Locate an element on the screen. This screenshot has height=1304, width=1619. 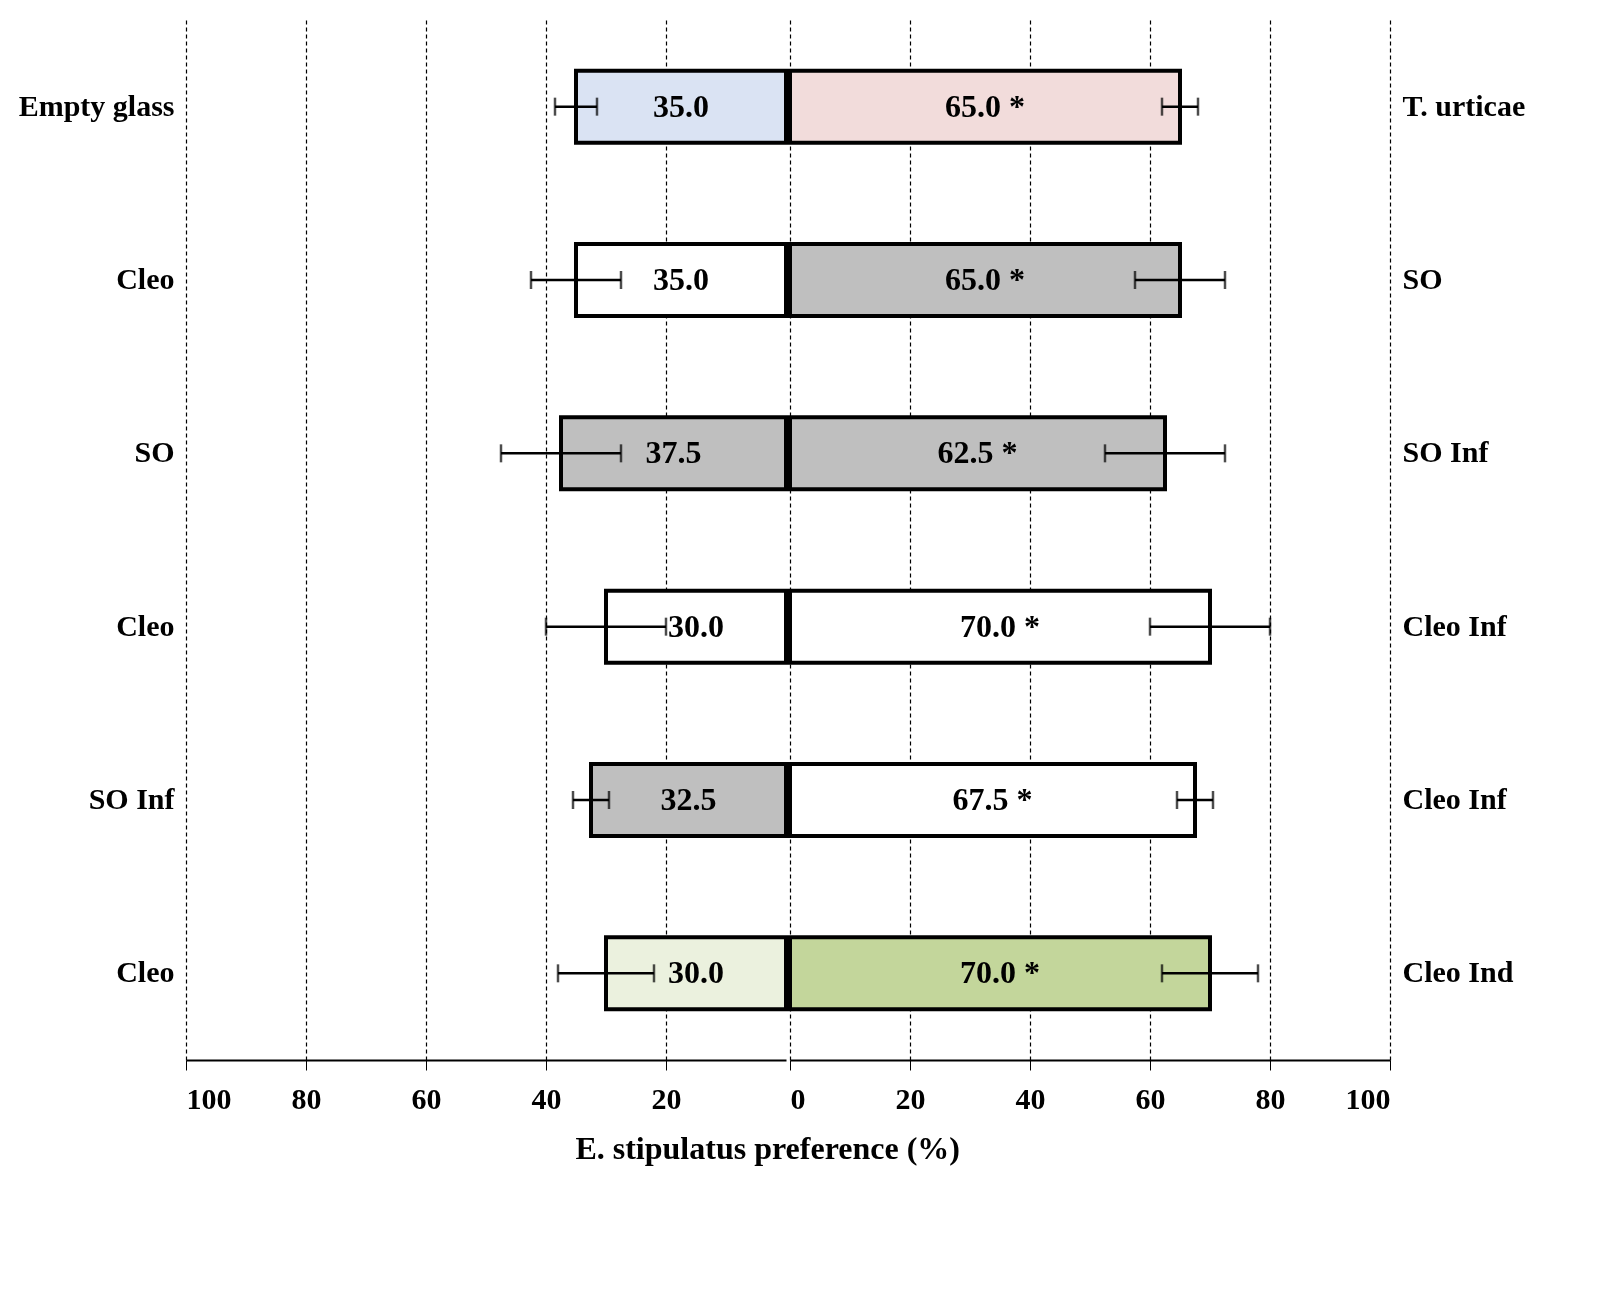
data-label: 62.5 * is located at coordinates (977, 452).